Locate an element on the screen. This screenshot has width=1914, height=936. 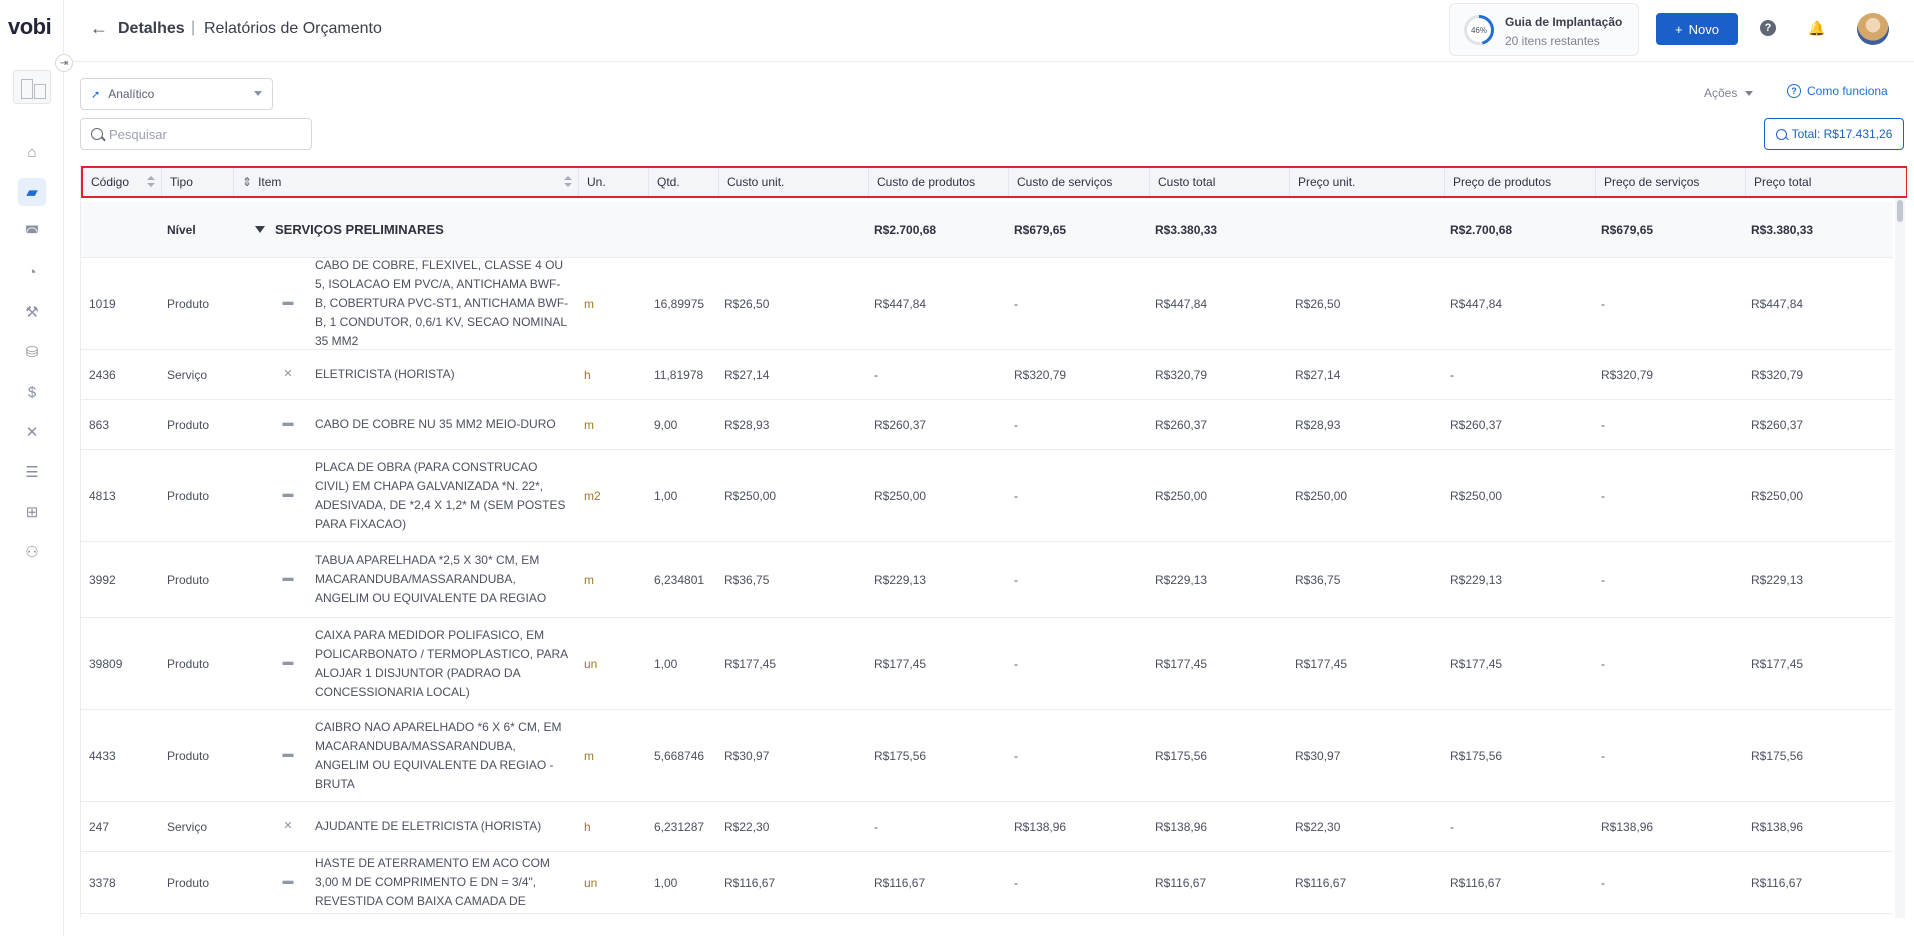
sidebar-collapse-button: ⇥ is located at coordinates (64, 63).